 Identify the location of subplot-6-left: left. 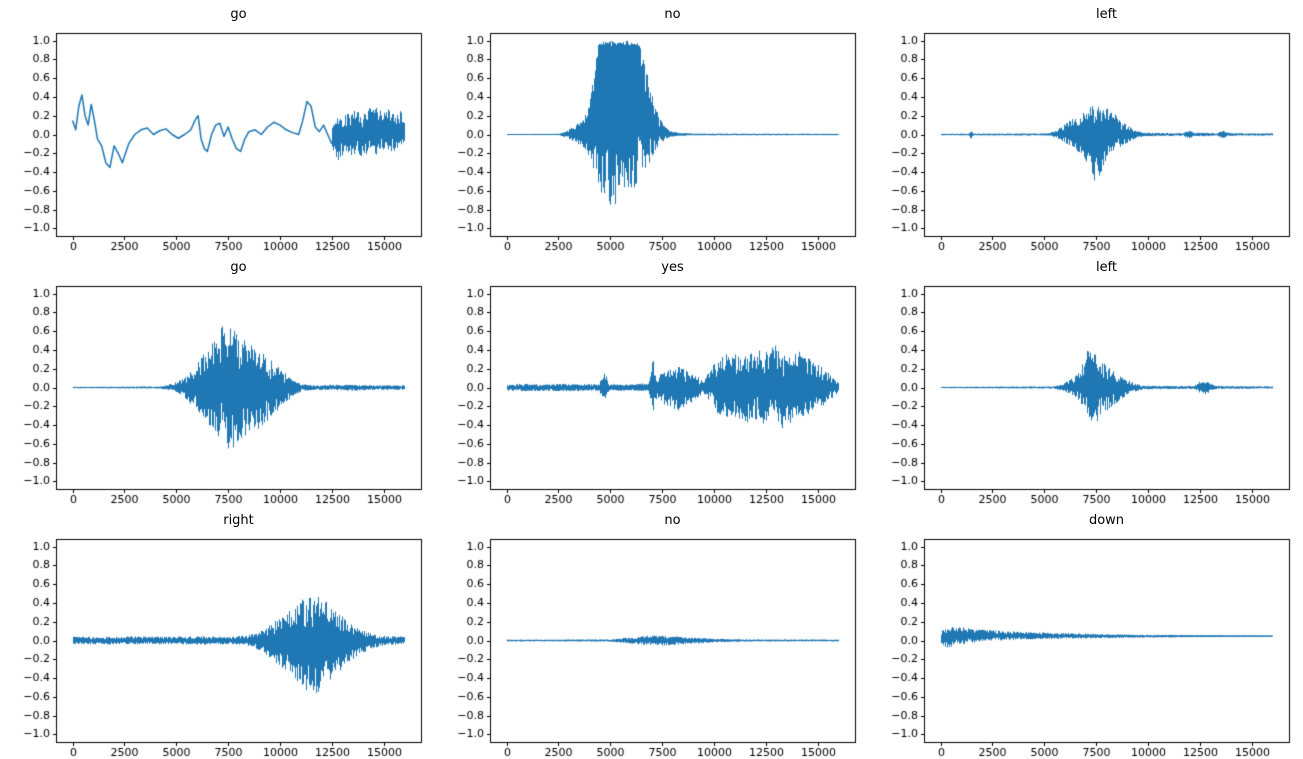
(1085, 379).